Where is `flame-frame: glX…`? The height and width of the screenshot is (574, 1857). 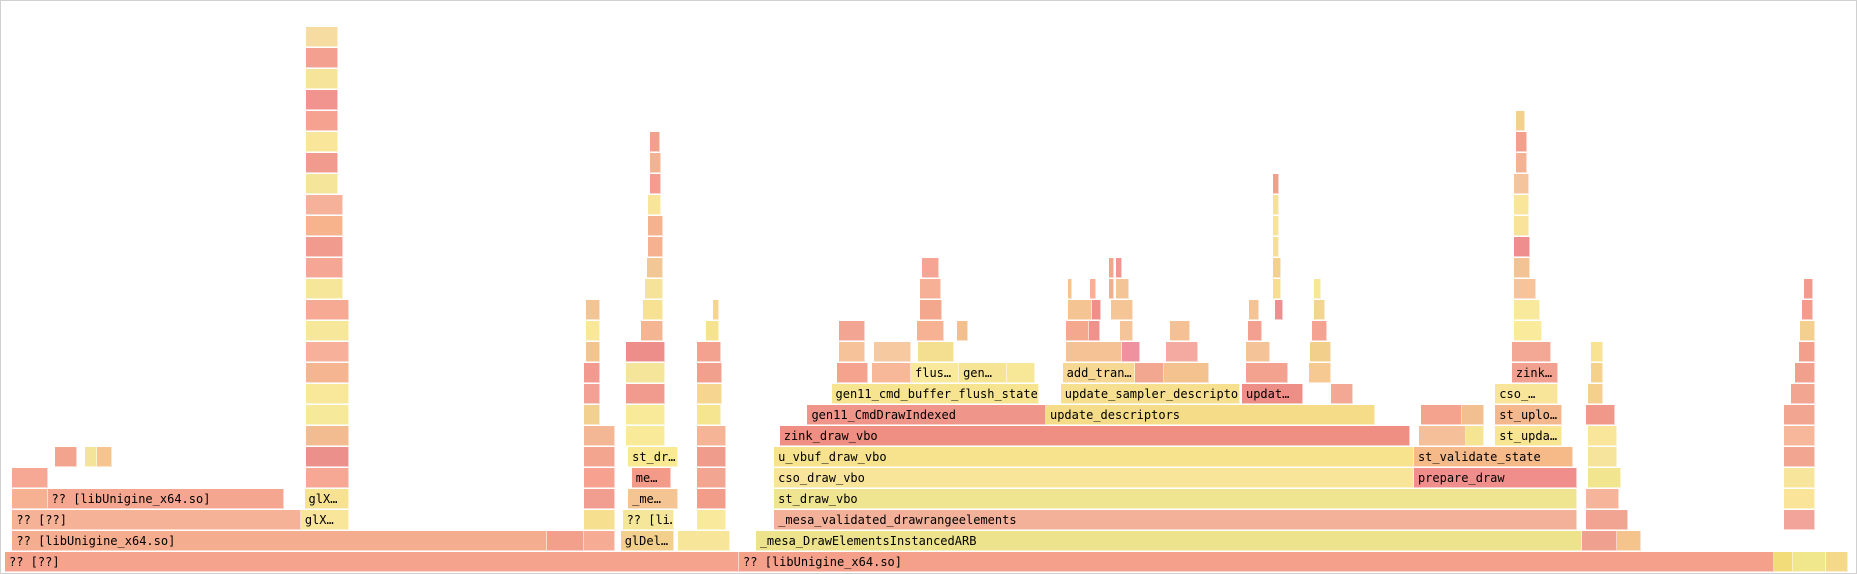
flame-frame: glX… is located at coordinates (326, 499).